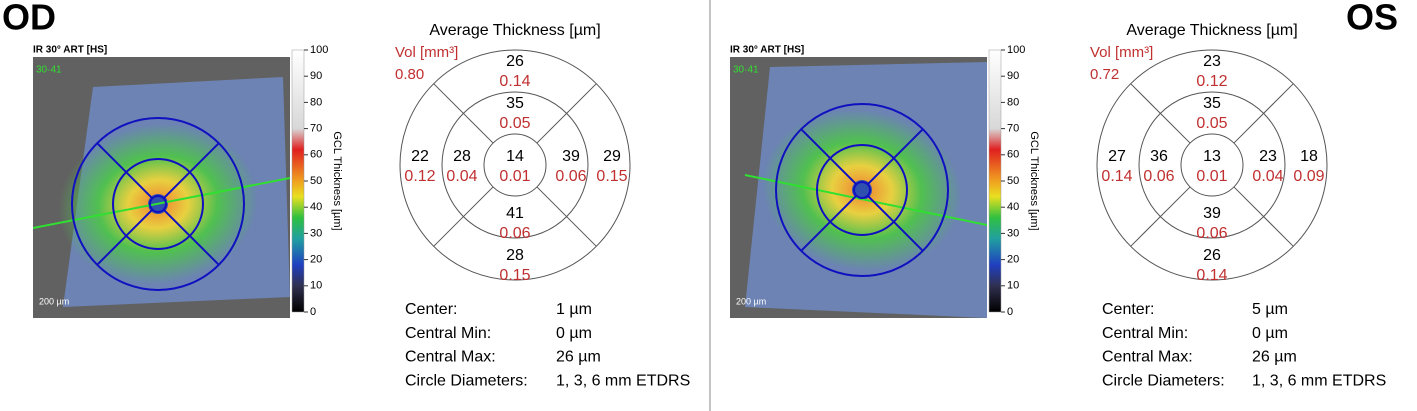 The width and height of the screenshot is (1417, 411). What do you see at coordinates (515, 103) in the screenshot?
I see `sector-thickness: 35` at bounding box center [515, 103].